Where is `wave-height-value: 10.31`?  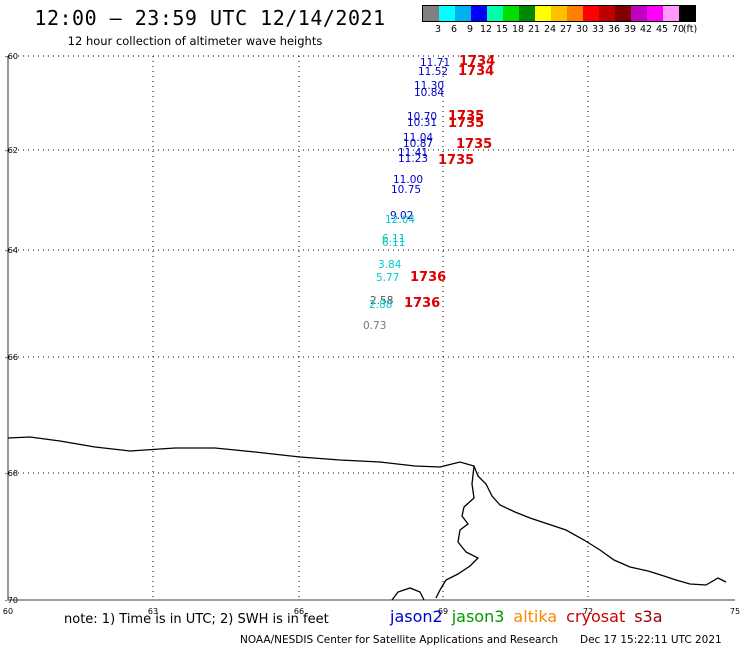 wave-height-value: 10.31 is located at coordinates (422, 123).